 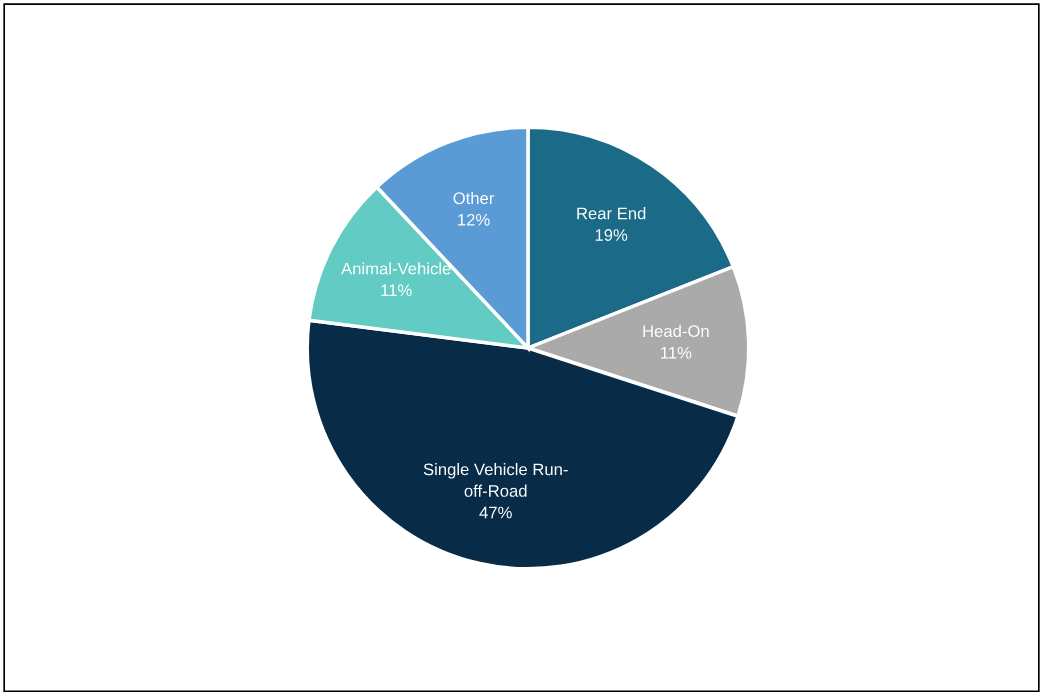 What do you see at coordinates (474, 198) in the screenshot?
I see `slice-label: Other` at bounding box center [474, 198].